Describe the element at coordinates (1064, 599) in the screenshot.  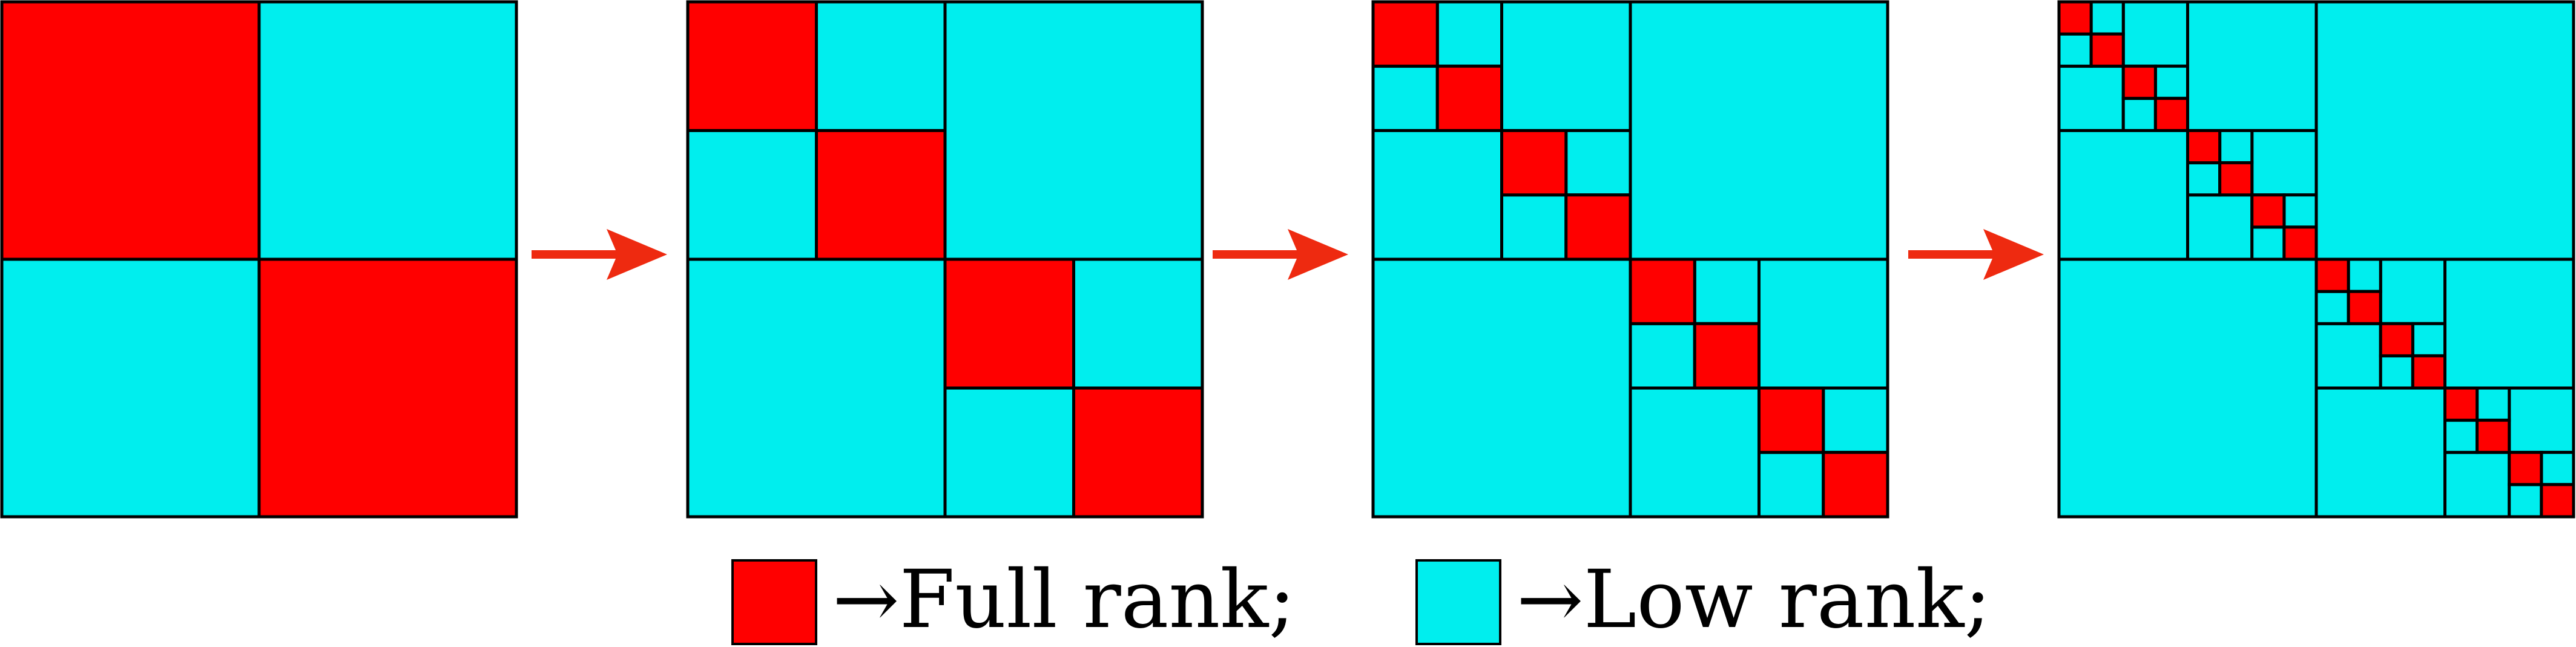
I see `full-rank-label: →Full rank;` at that location.